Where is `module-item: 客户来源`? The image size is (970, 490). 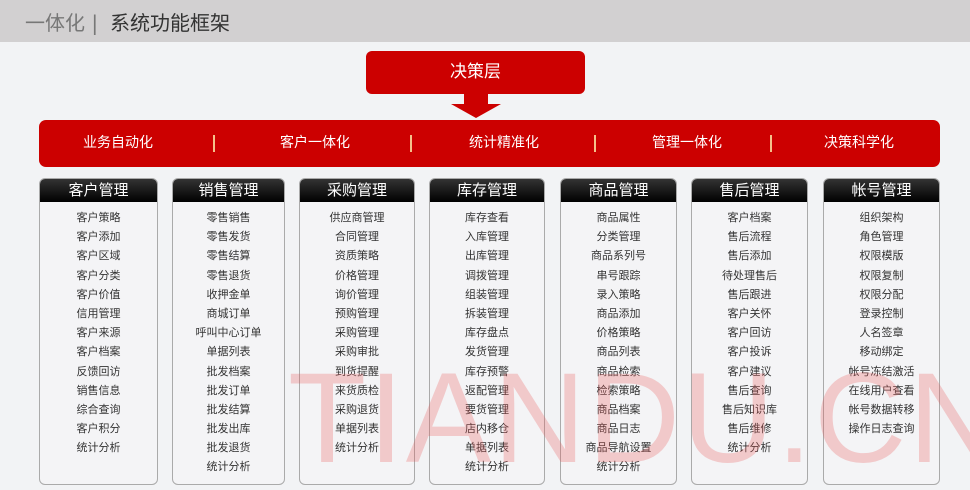
module-item: 客户来源 is located at coordinates (98, 333).